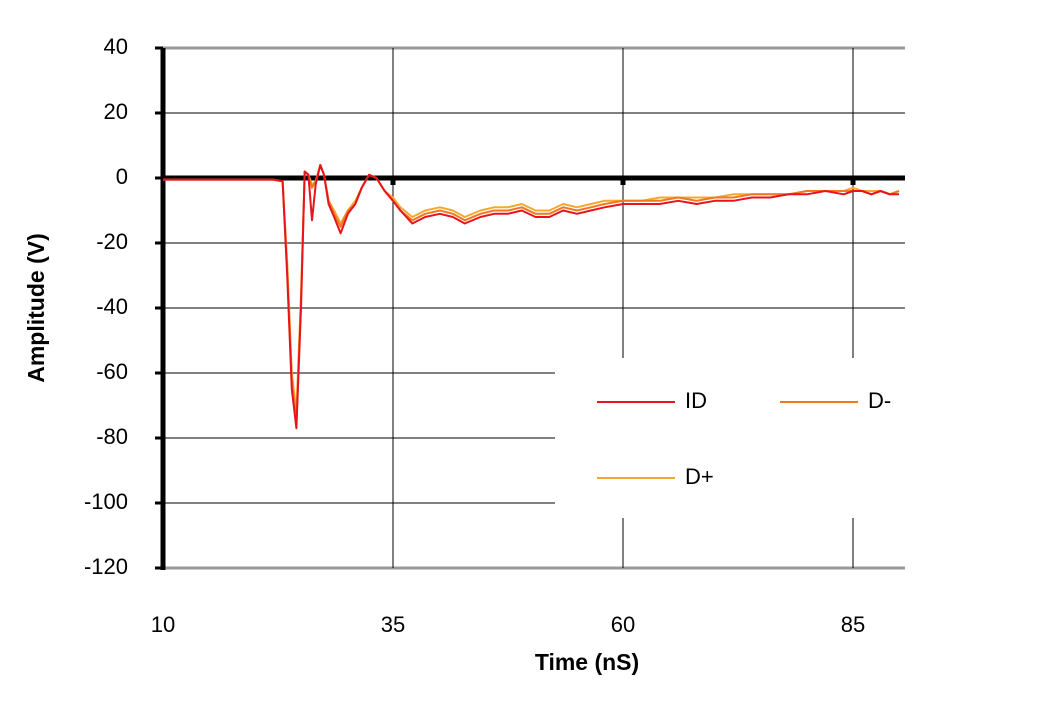 Image resolution: width=1050 pixels, height=725 pixels. What do you see at coordinates (116, 46) in the screenshot?
I see `y-tick-label: 40` at bounding box center [116, 46].